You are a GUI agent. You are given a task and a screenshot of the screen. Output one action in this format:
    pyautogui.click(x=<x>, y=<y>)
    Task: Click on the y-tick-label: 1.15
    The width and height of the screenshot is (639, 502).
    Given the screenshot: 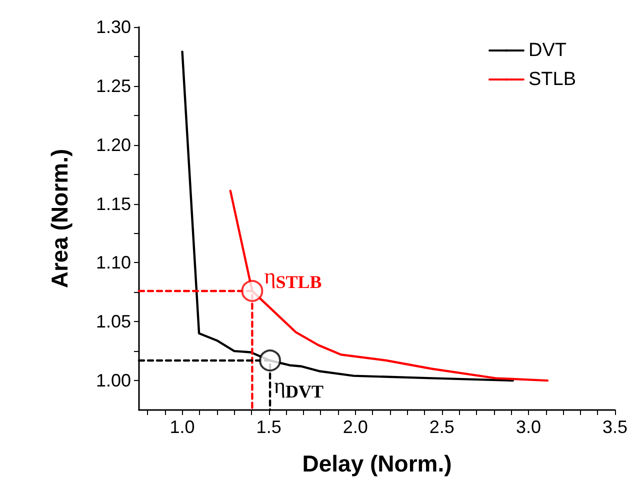 What is the action you would take?
    pyautogui.click(x=113, y=204)
    